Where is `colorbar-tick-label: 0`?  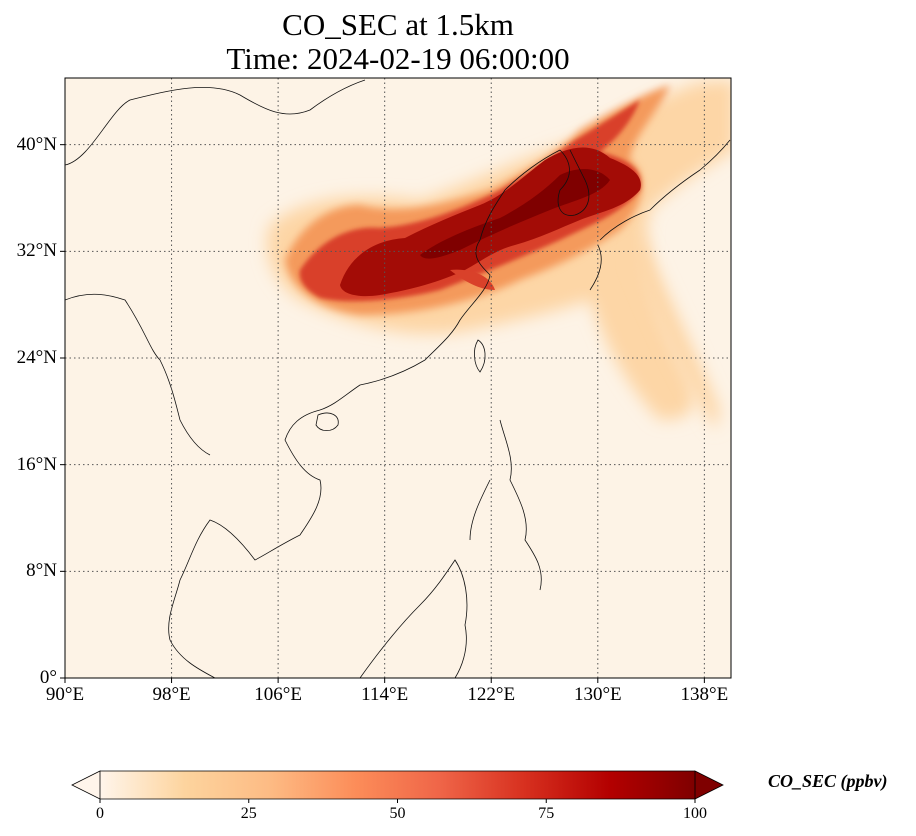 colorbar-tick-label: 0 is located at coordinates (100, 813).